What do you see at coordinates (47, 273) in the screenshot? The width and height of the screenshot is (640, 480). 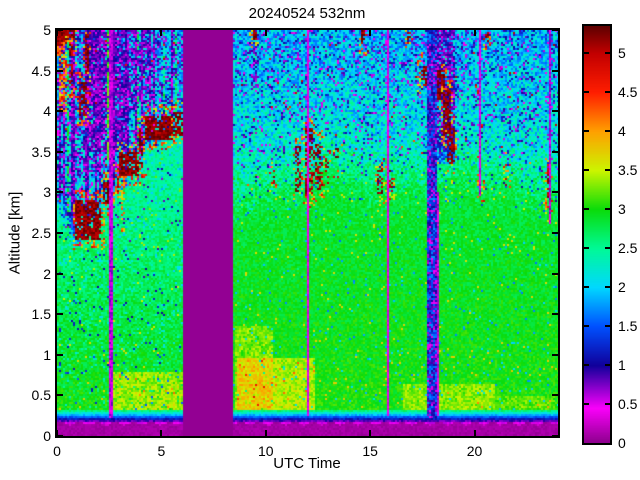 I see `y-tick-label: 2` at bounding box center [47, 273].